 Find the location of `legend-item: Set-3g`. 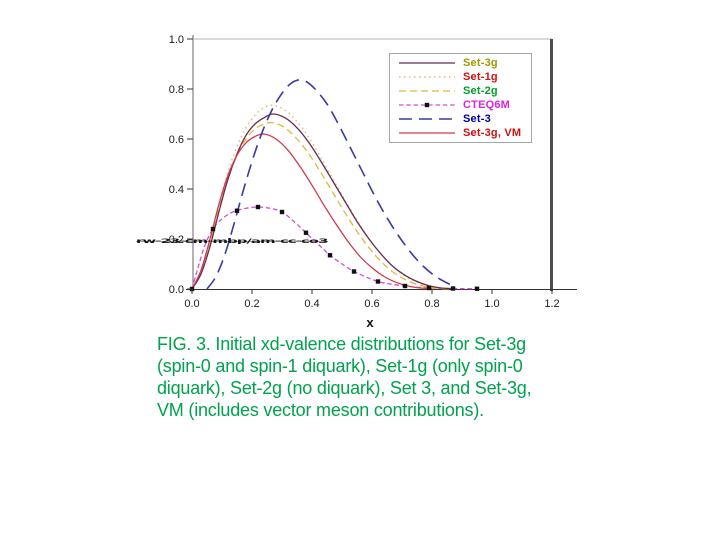

legend-item: Set-3g is located at coordinates (464, 63).